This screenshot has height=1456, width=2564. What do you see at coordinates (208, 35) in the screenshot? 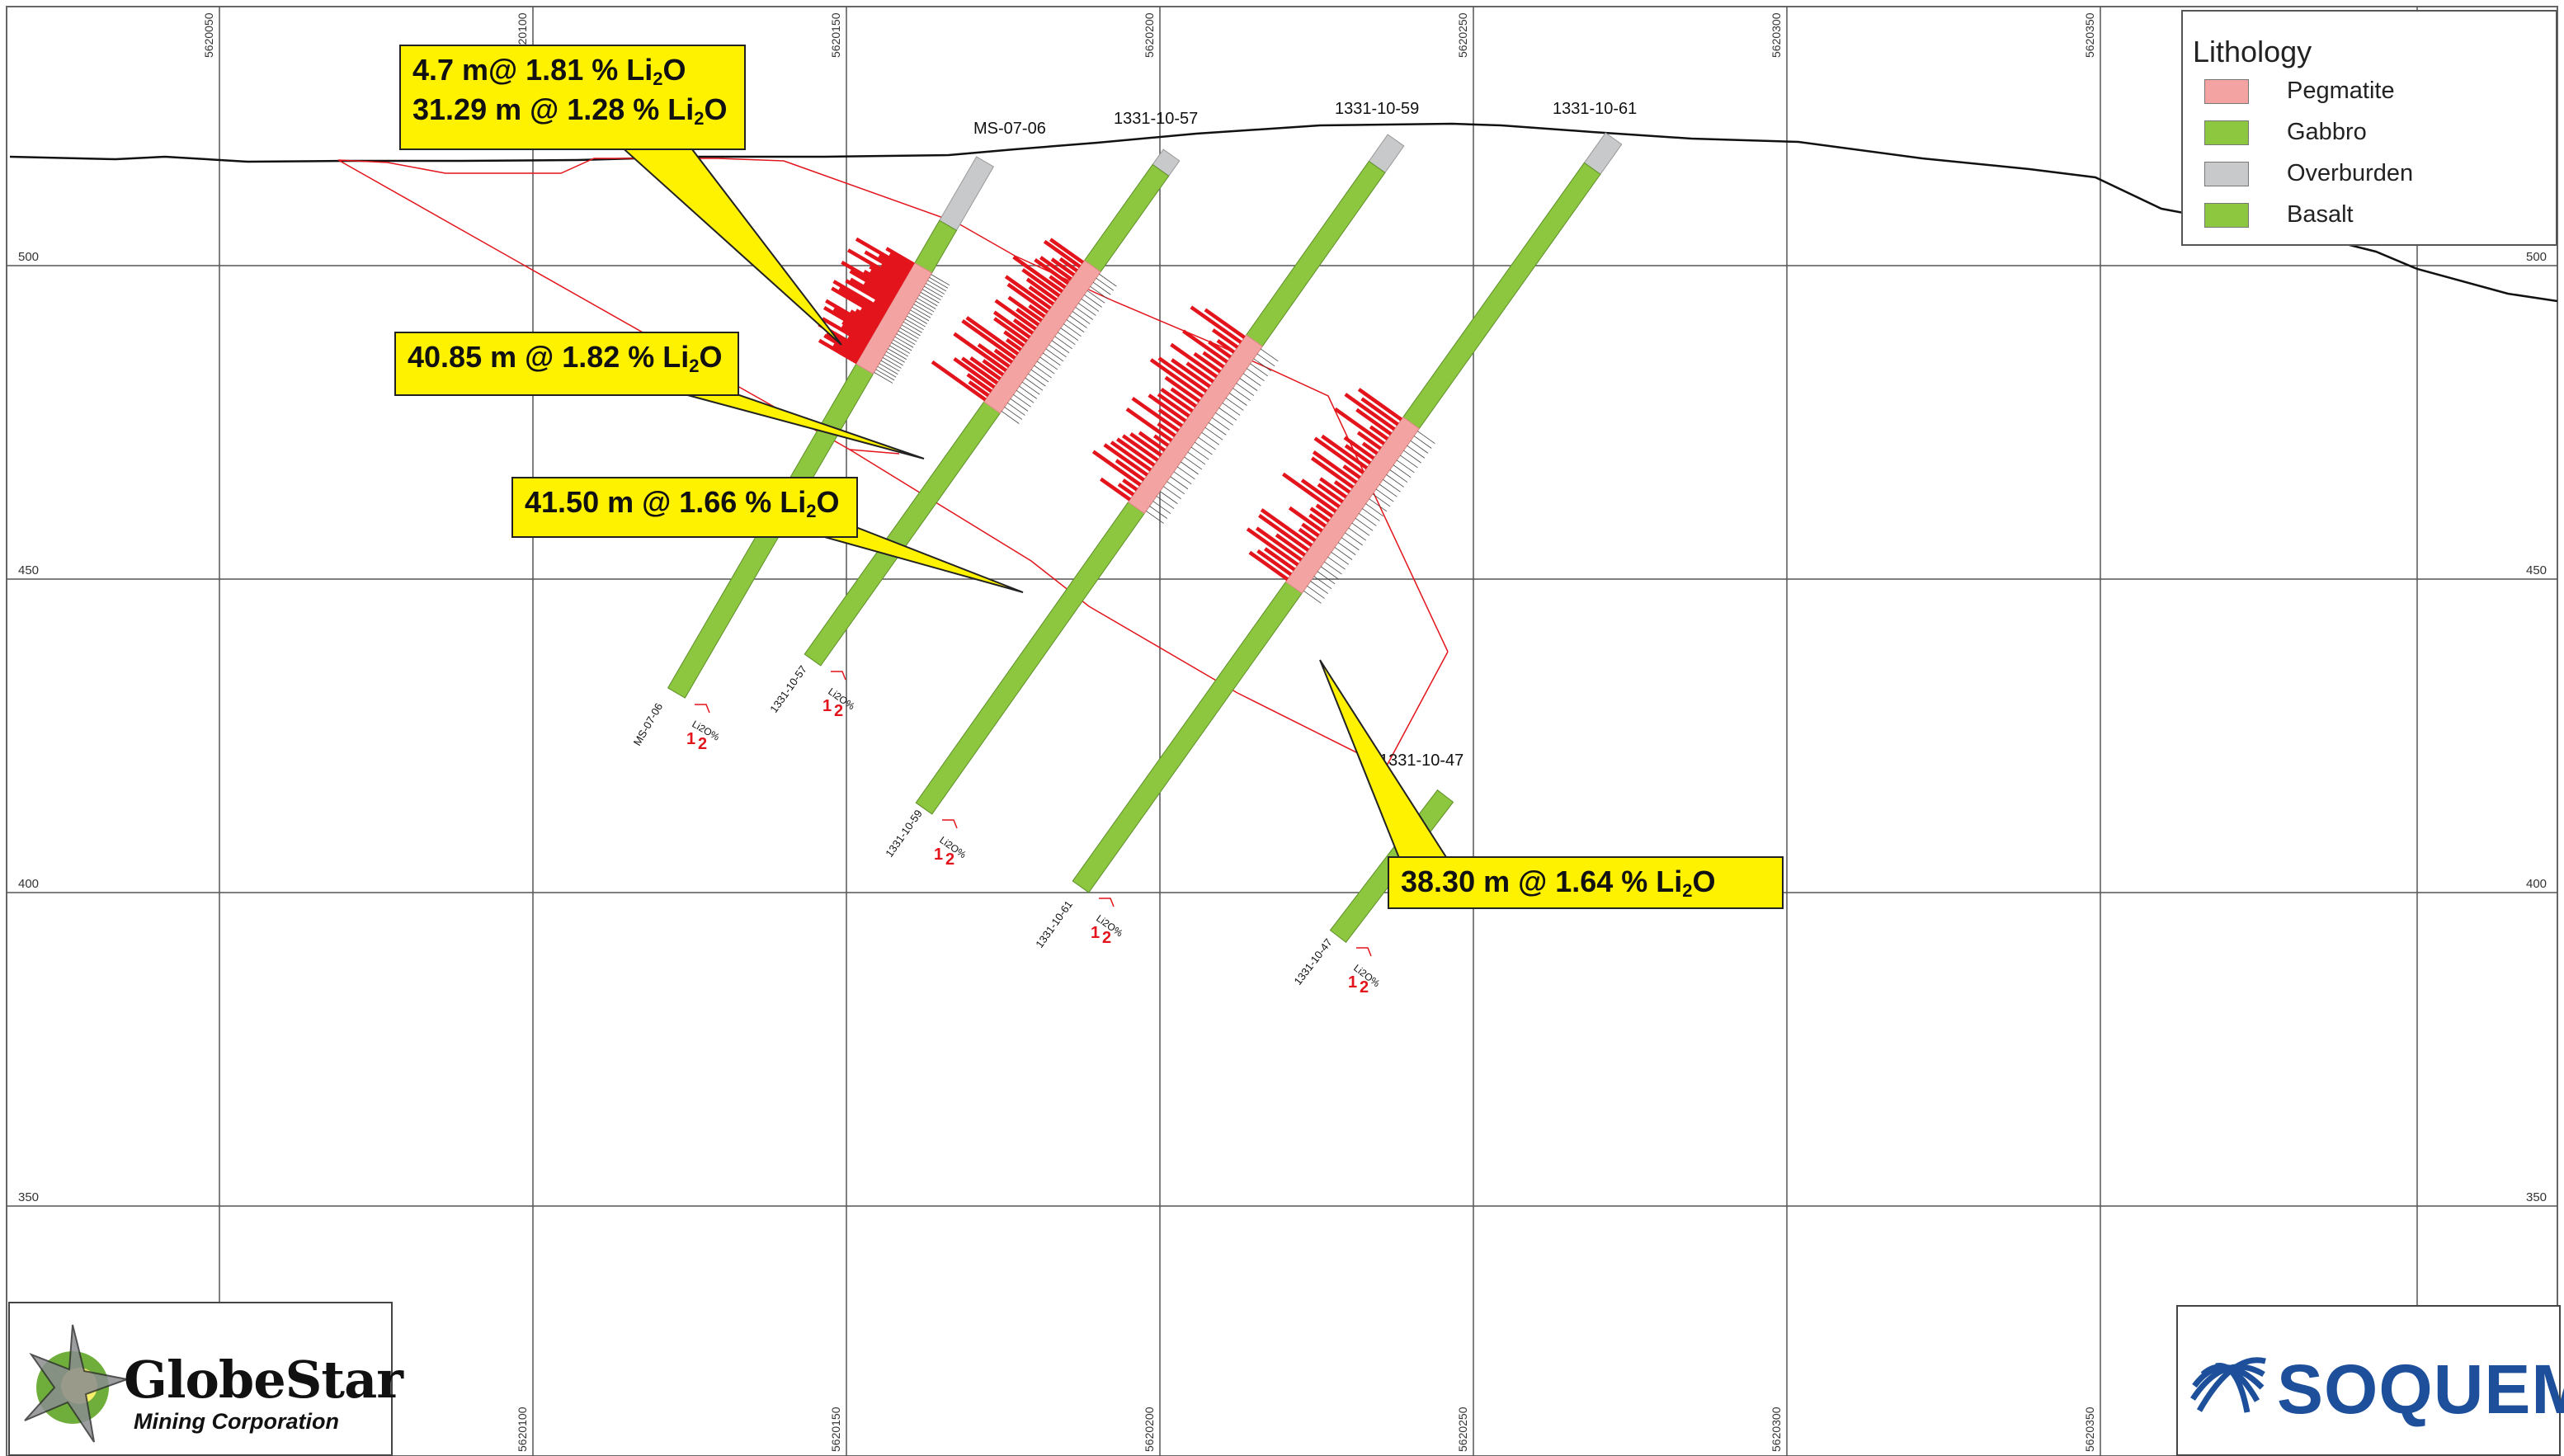
I see `easting-label: 5620050` at bounding box center [208, 35].